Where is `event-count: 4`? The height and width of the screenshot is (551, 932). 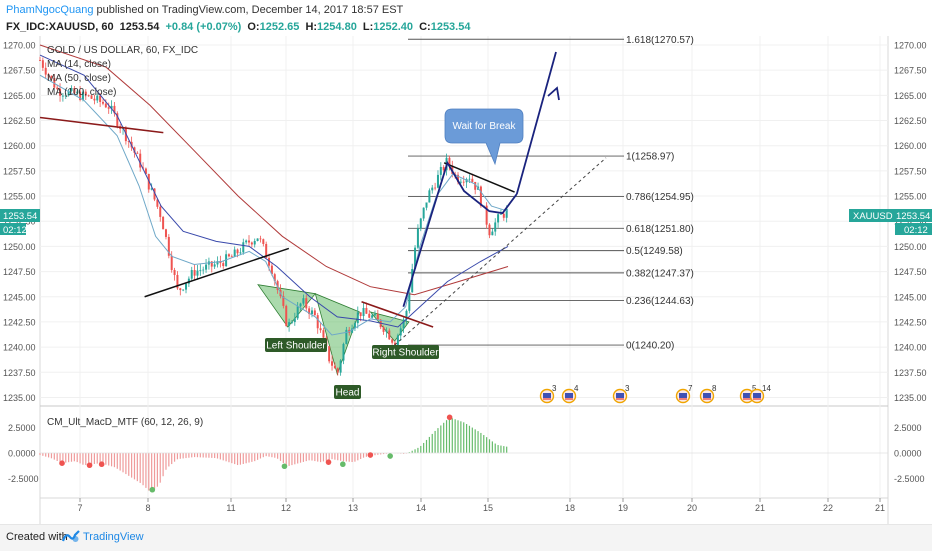 event-count: 4 is located at coordinates (576, 388).